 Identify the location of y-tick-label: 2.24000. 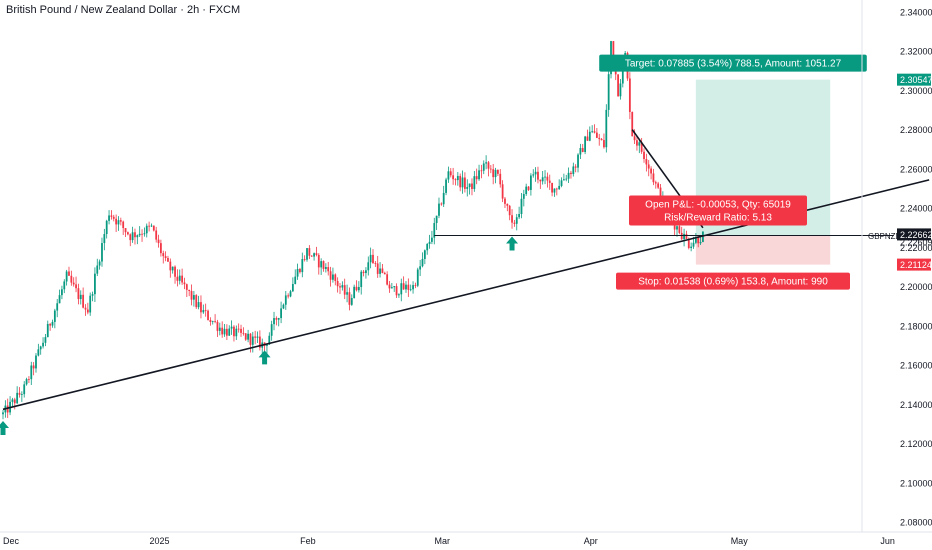
(916, 209).